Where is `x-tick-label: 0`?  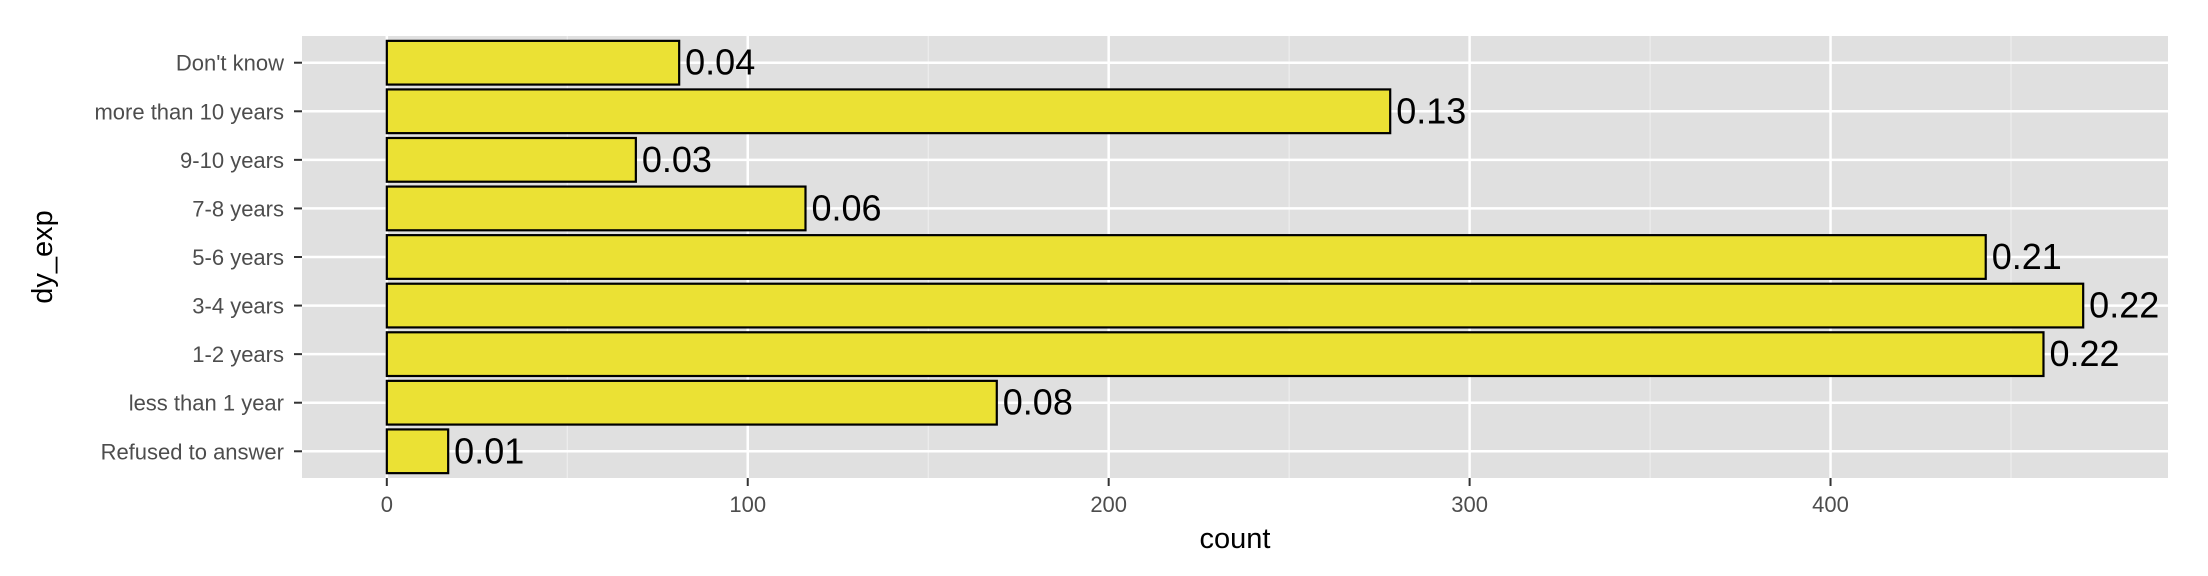
x-tick-label: 0 is located at coordinates (387, 504).